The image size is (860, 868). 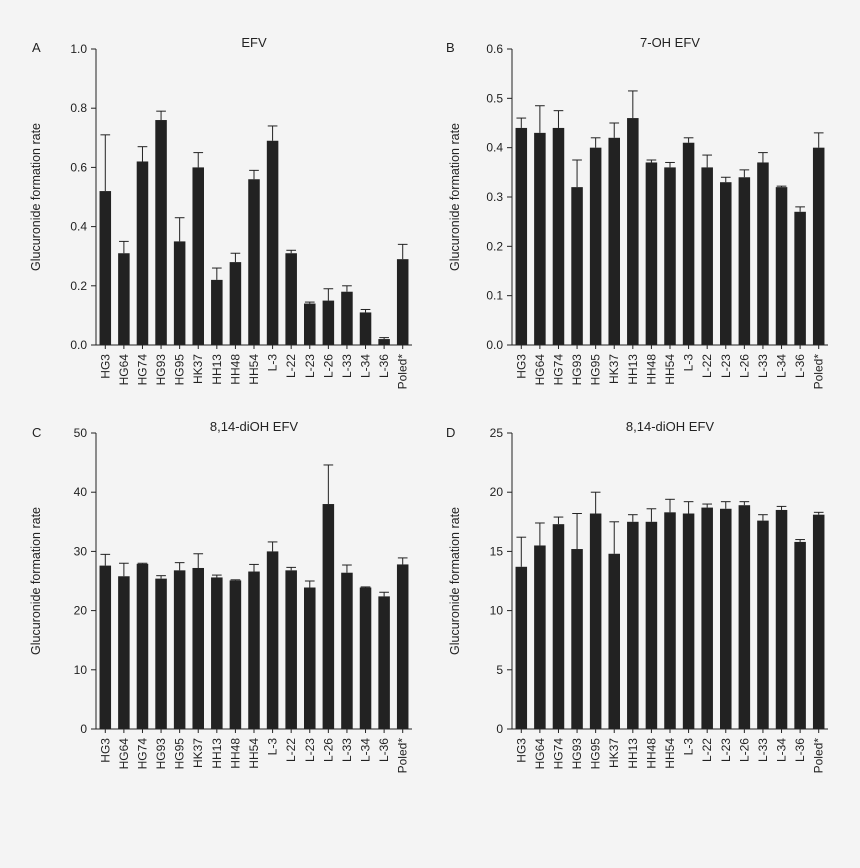 What do you see at coordinates (36, 581) in the screenshot?
I see `y-axis-label: Glucuronide formation rate` at bounding box center [36, 581].